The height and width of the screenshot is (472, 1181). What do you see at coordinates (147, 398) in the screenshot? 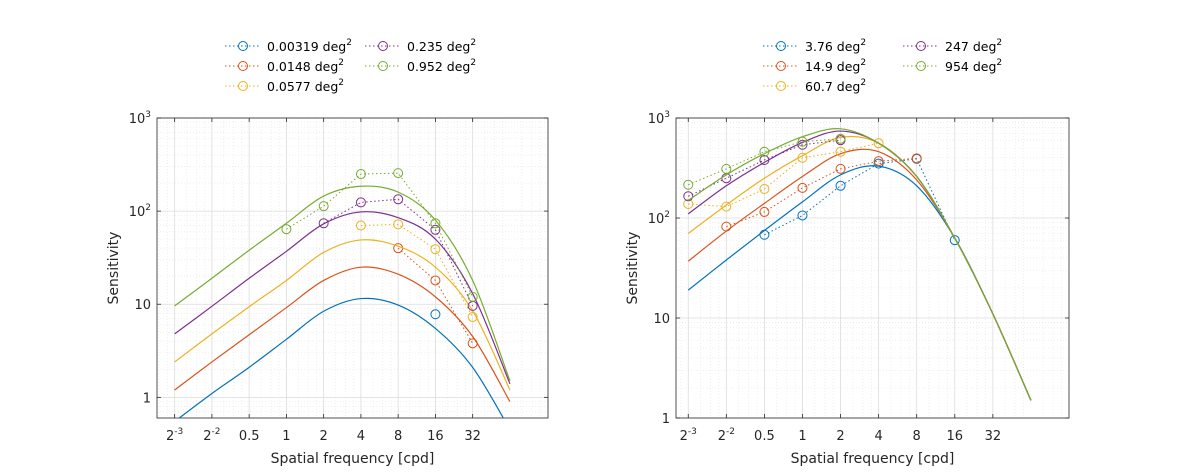
I see `y-tick-label: 1` at bounding box center [147, 398].